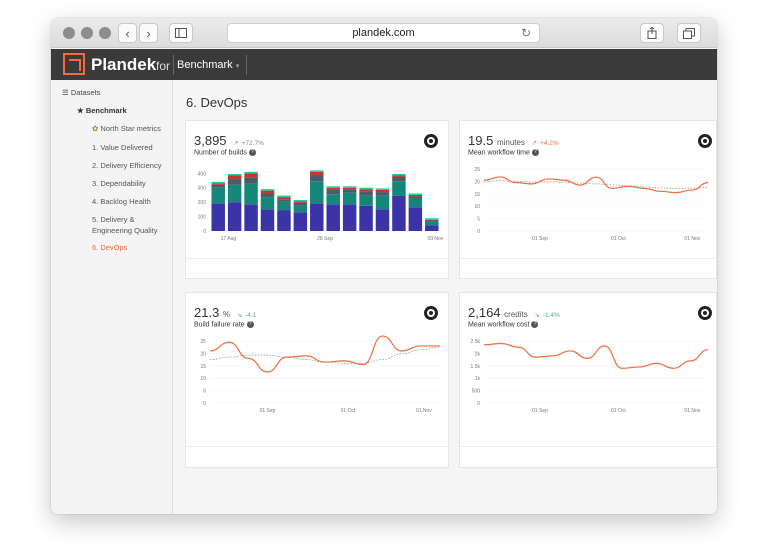 The height and width of the screenshot is (552, 768). What do you see at coordinates (65, 92) in the screenshot?
I see `list-icon: ☰` at bounding box center [65, 92].